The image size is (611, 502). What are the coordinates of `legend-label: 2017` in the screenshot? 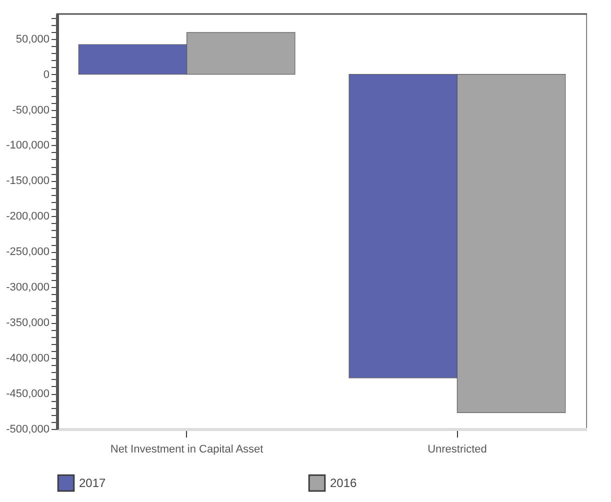 It's located at (92, 483).